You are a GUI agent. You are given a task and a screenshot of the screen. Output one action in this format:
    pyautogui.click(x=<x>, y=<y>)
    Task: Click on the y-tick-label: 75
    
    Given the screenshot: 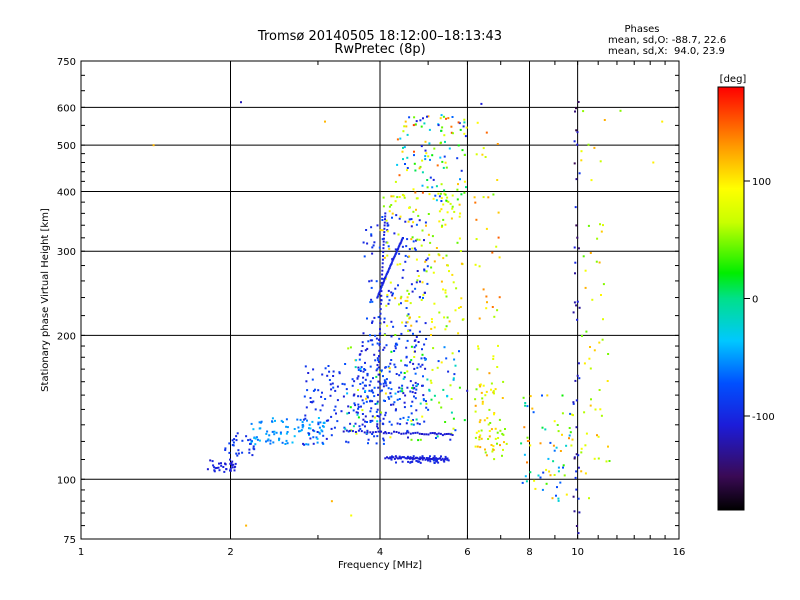 What is the action you would take?
    pyautogui.click(x=69, y=540)
    